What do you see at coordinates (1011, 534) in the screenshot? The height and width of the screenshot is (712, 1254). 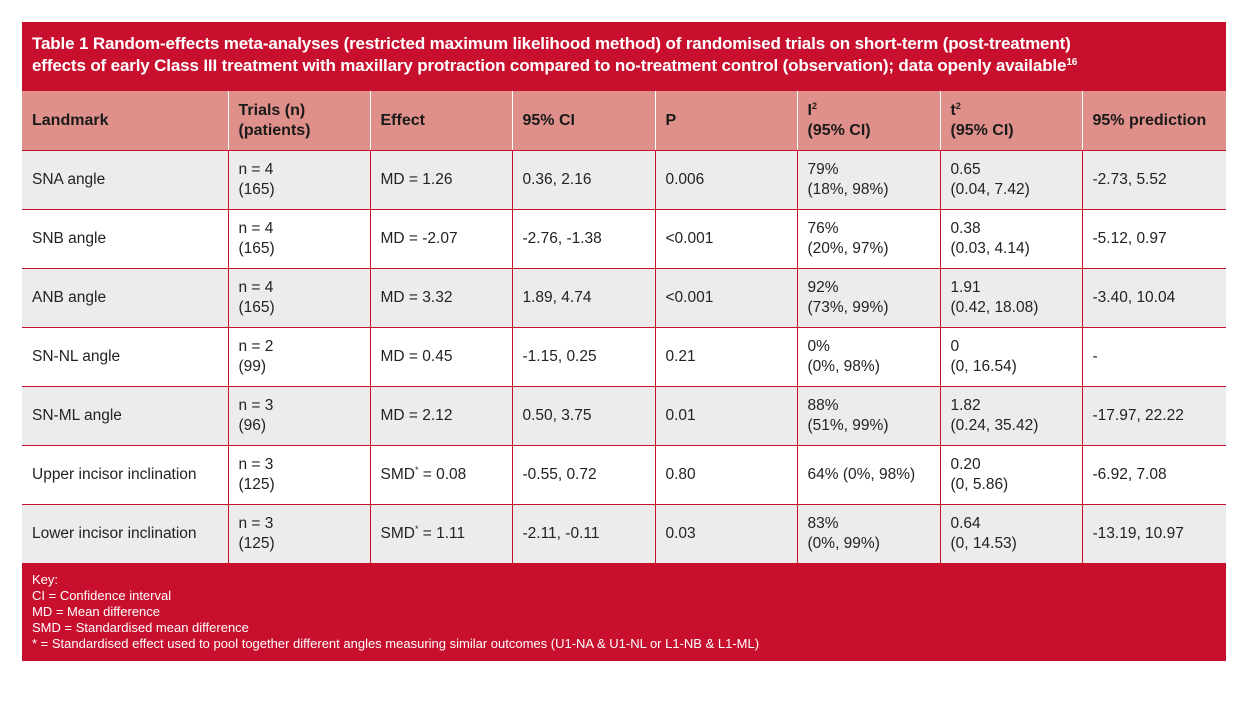 I see `cell-t2: 0.64 (0, 14.53)` at bounding box center [1011, 534].